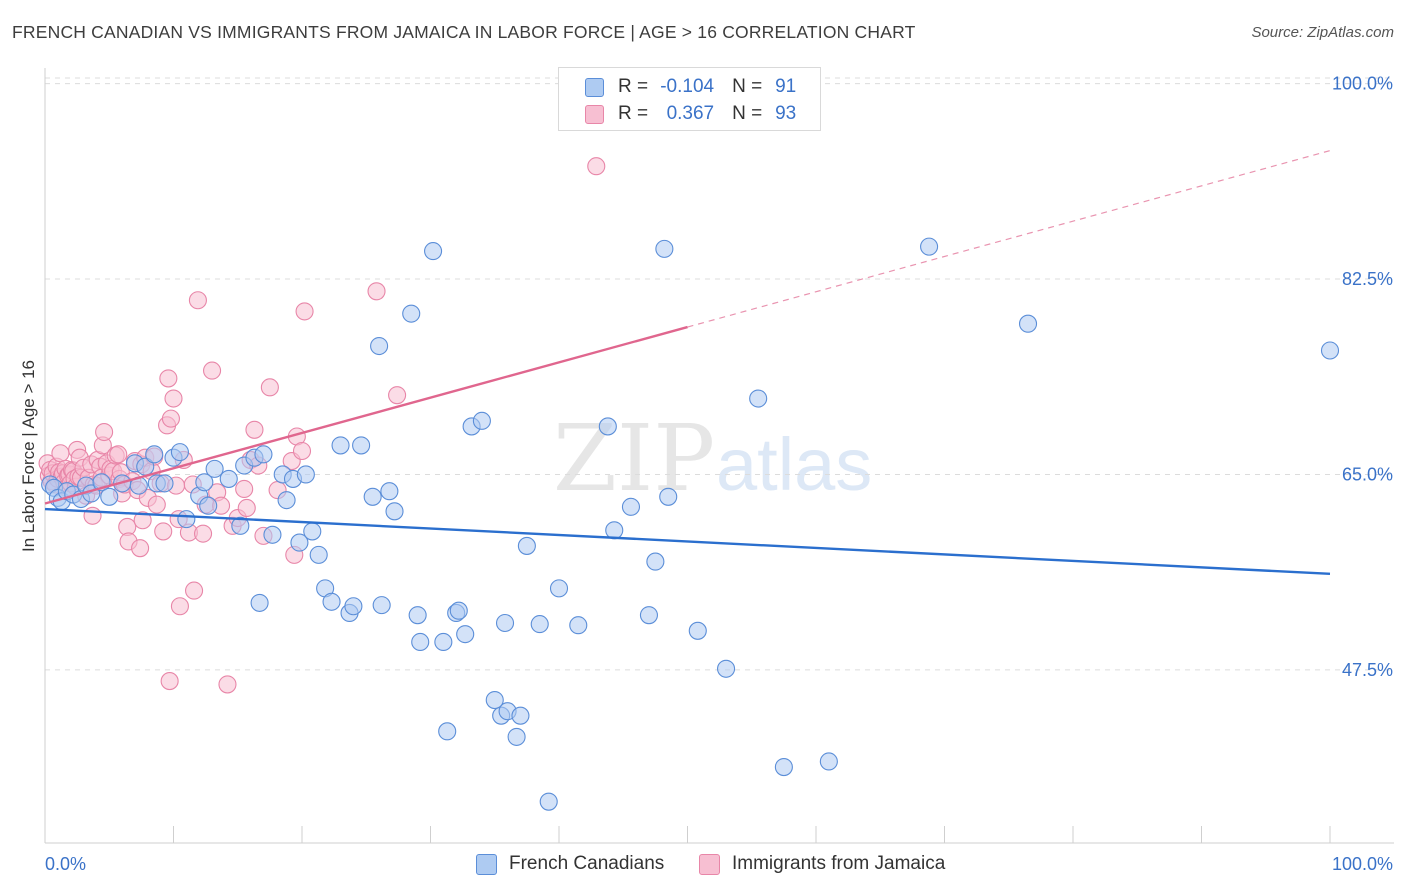 Image resolution: width=1406 pixels, height=892 pixels. What do you see at coordinates (786, 113) in the screenshot?
I see `n-value: 93` at bounding box center [786, 113].